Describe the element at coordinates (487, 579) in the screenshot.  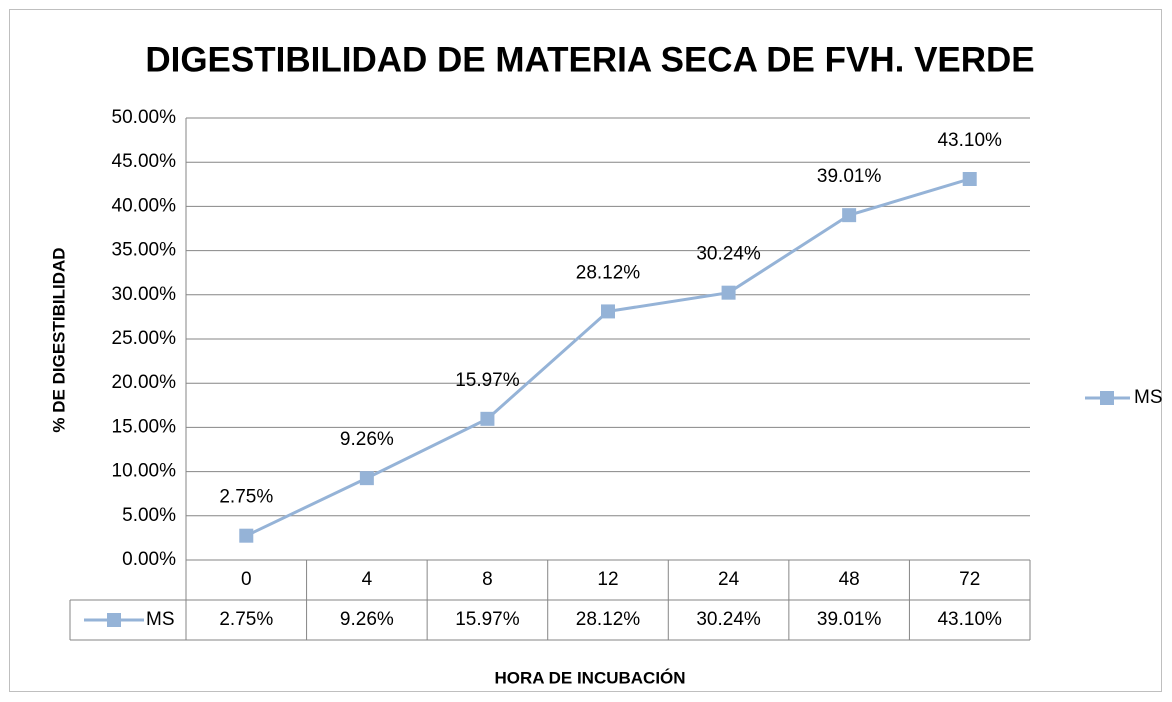
I see `x-tick-label: 8` at that location.